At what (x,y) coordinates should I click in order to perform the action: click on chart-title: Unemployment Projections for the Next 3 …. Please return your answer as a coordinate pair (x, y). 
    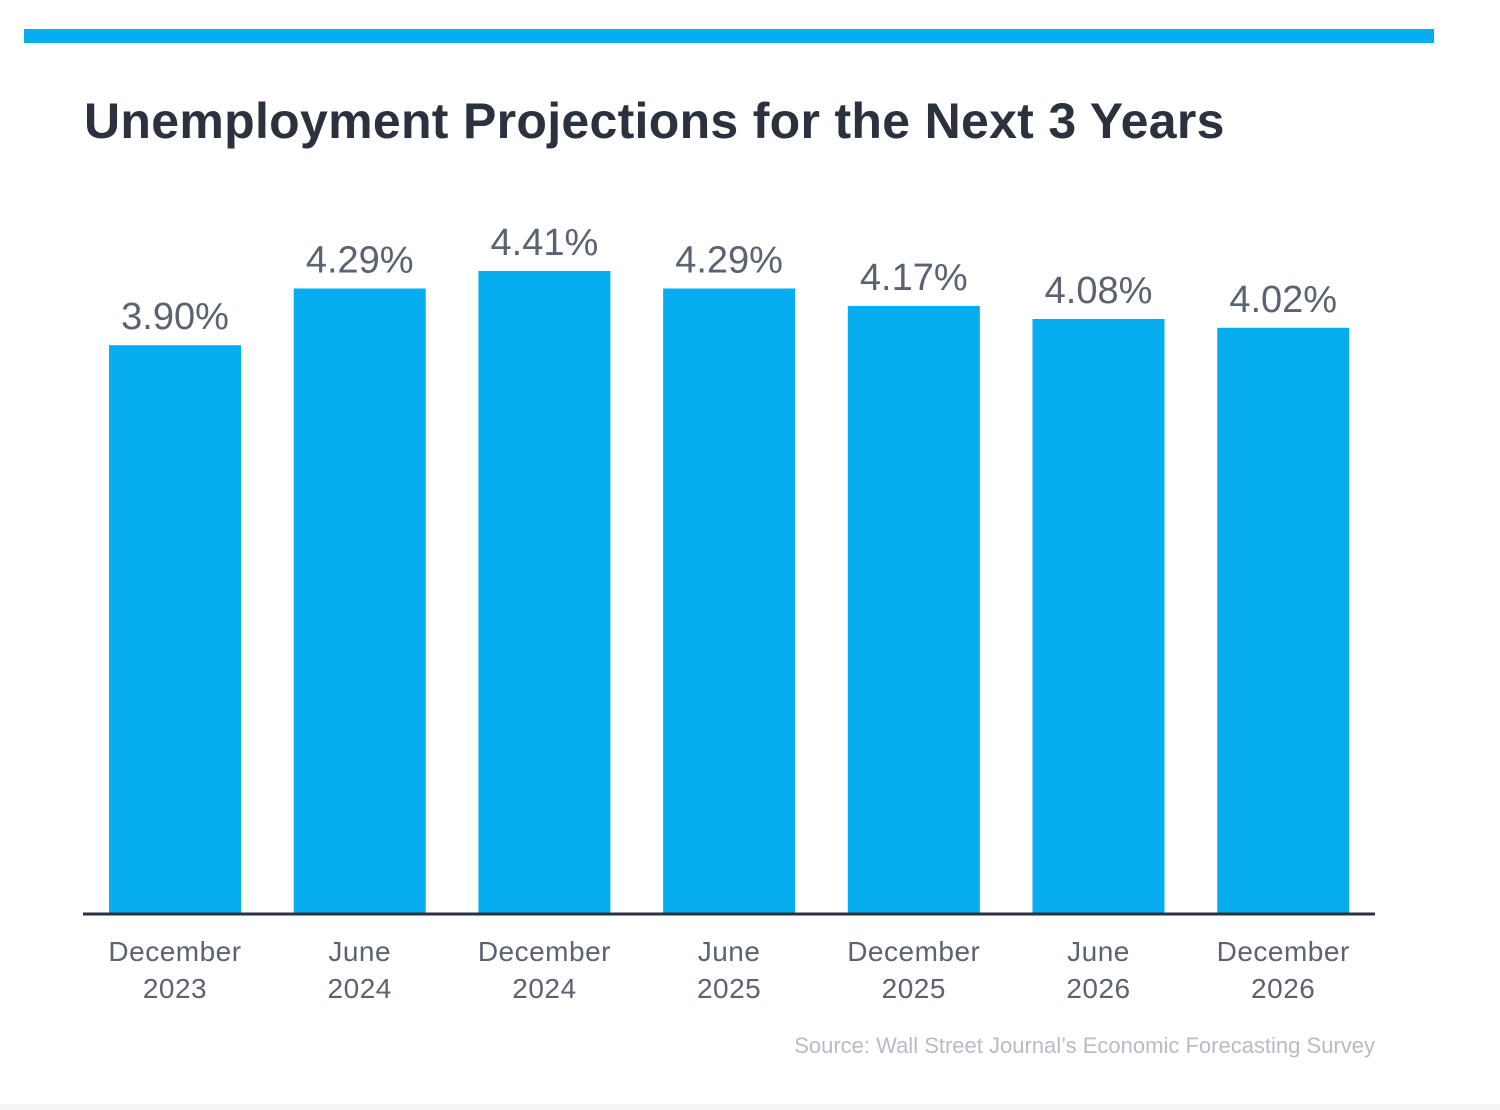
    Looking at the image, I should click on (654, 121).